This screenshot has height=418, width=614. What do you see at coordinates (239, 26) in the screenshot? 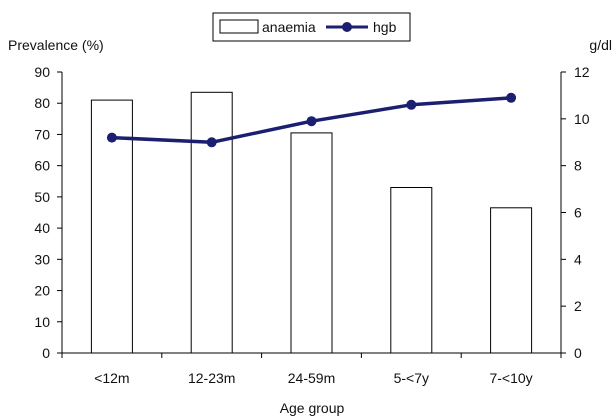
I see `legend-bar-swatch` at bounding box center [239, 26].